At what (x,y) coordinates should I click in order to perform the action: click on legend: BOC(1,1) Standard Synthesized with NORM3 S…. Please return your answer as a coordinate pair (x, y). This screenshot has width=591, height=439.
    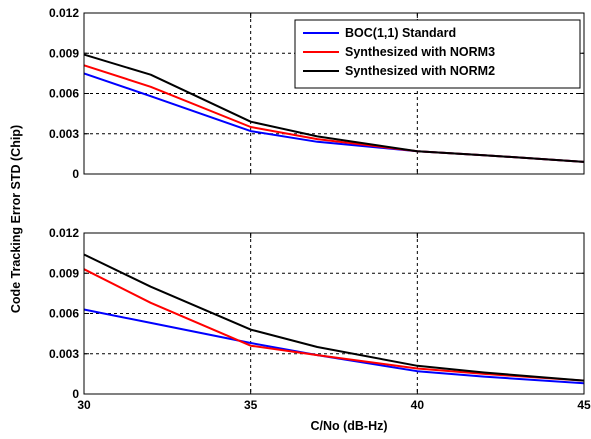
    Looking at the image, I should click on (437, 54).